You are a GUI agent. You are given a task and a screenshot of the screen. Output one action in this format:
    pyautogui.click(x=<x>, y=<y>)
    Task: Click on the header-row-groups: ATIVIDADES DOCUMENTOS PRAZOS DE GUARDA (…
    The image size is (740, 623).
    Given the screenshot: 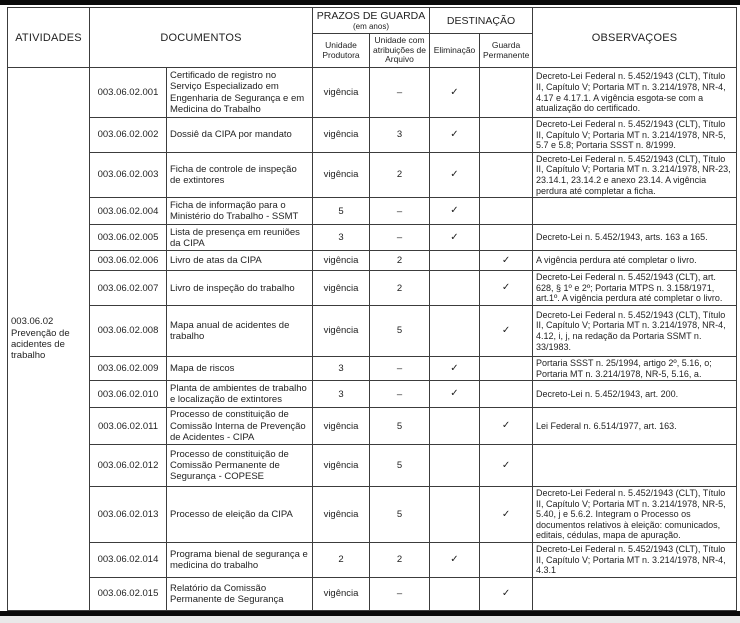 What is the action you would take?
    pyautogui.click(x=372, y=37)
    